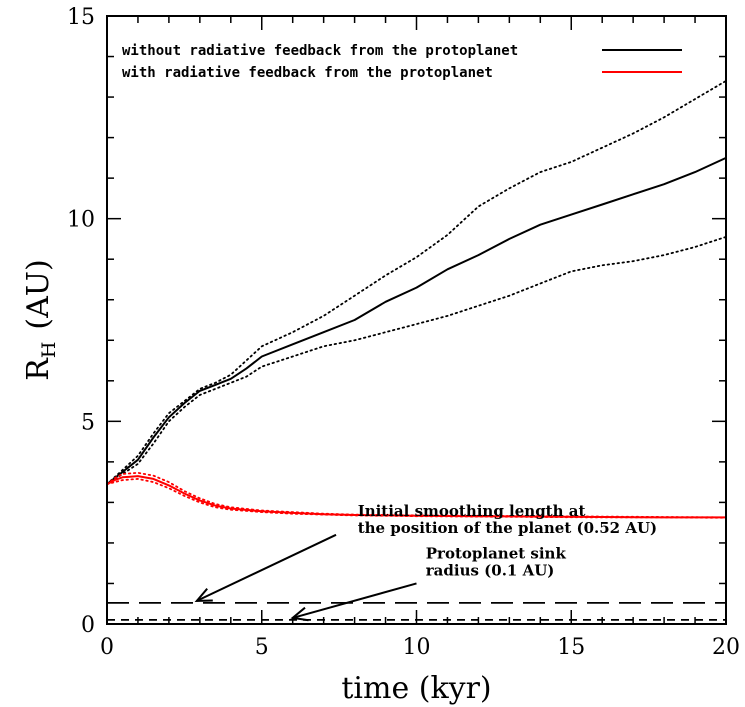 This screenshot has height=707, width=745. I want to click on x-tick-label: 0, so click(107, 647).